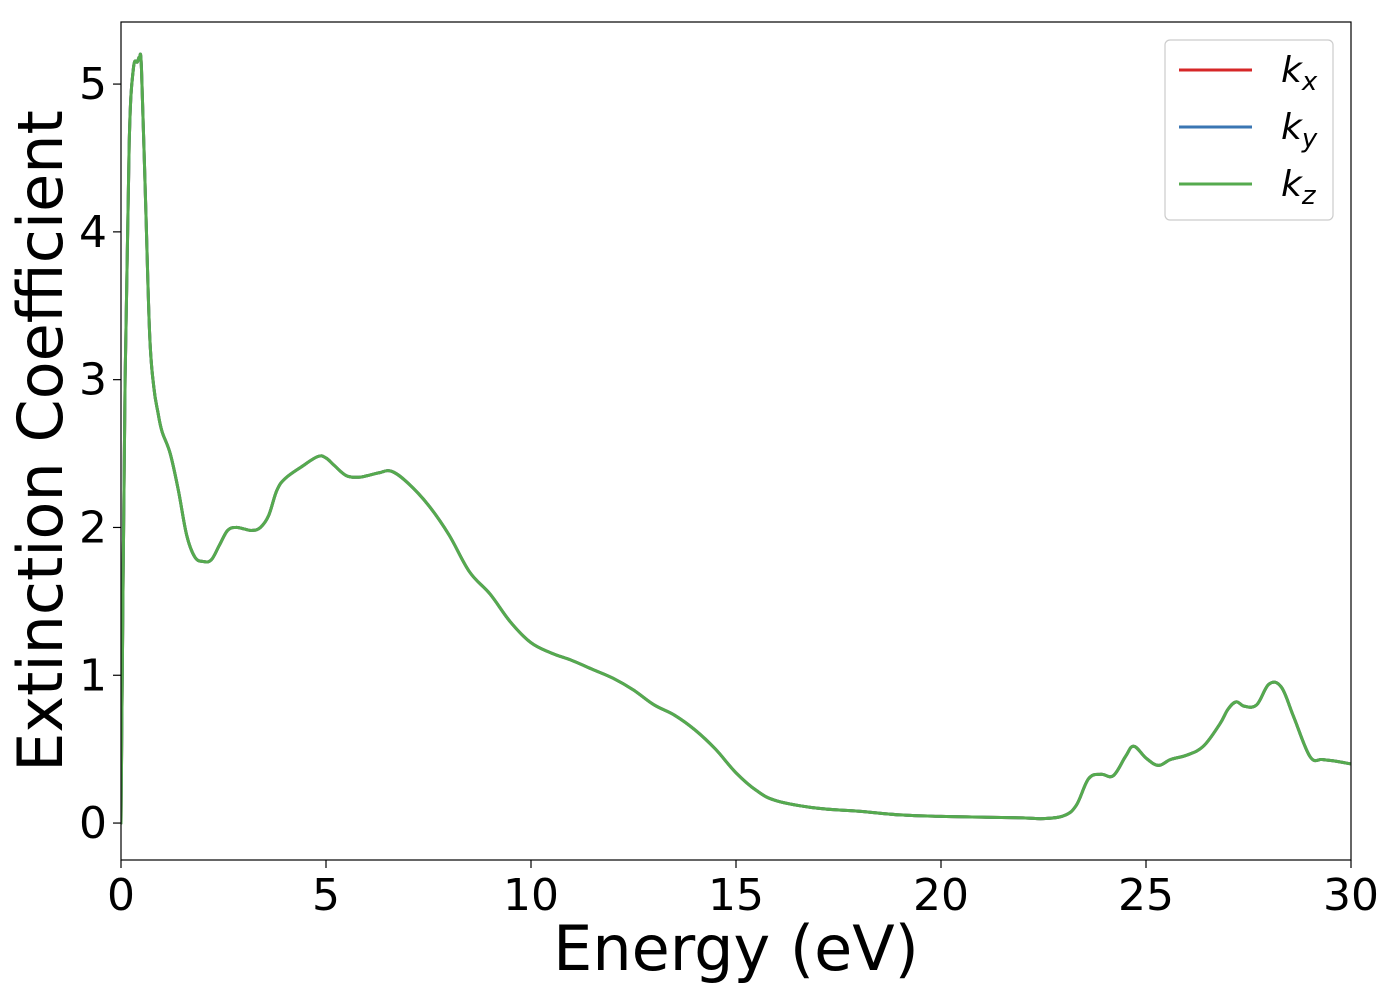 Image resolution: width=1400 pixels, height=1004 pixels. Describe the element at coordinates (93, 823) in the screenshot. I see `y-tick-label: 0` at that location.